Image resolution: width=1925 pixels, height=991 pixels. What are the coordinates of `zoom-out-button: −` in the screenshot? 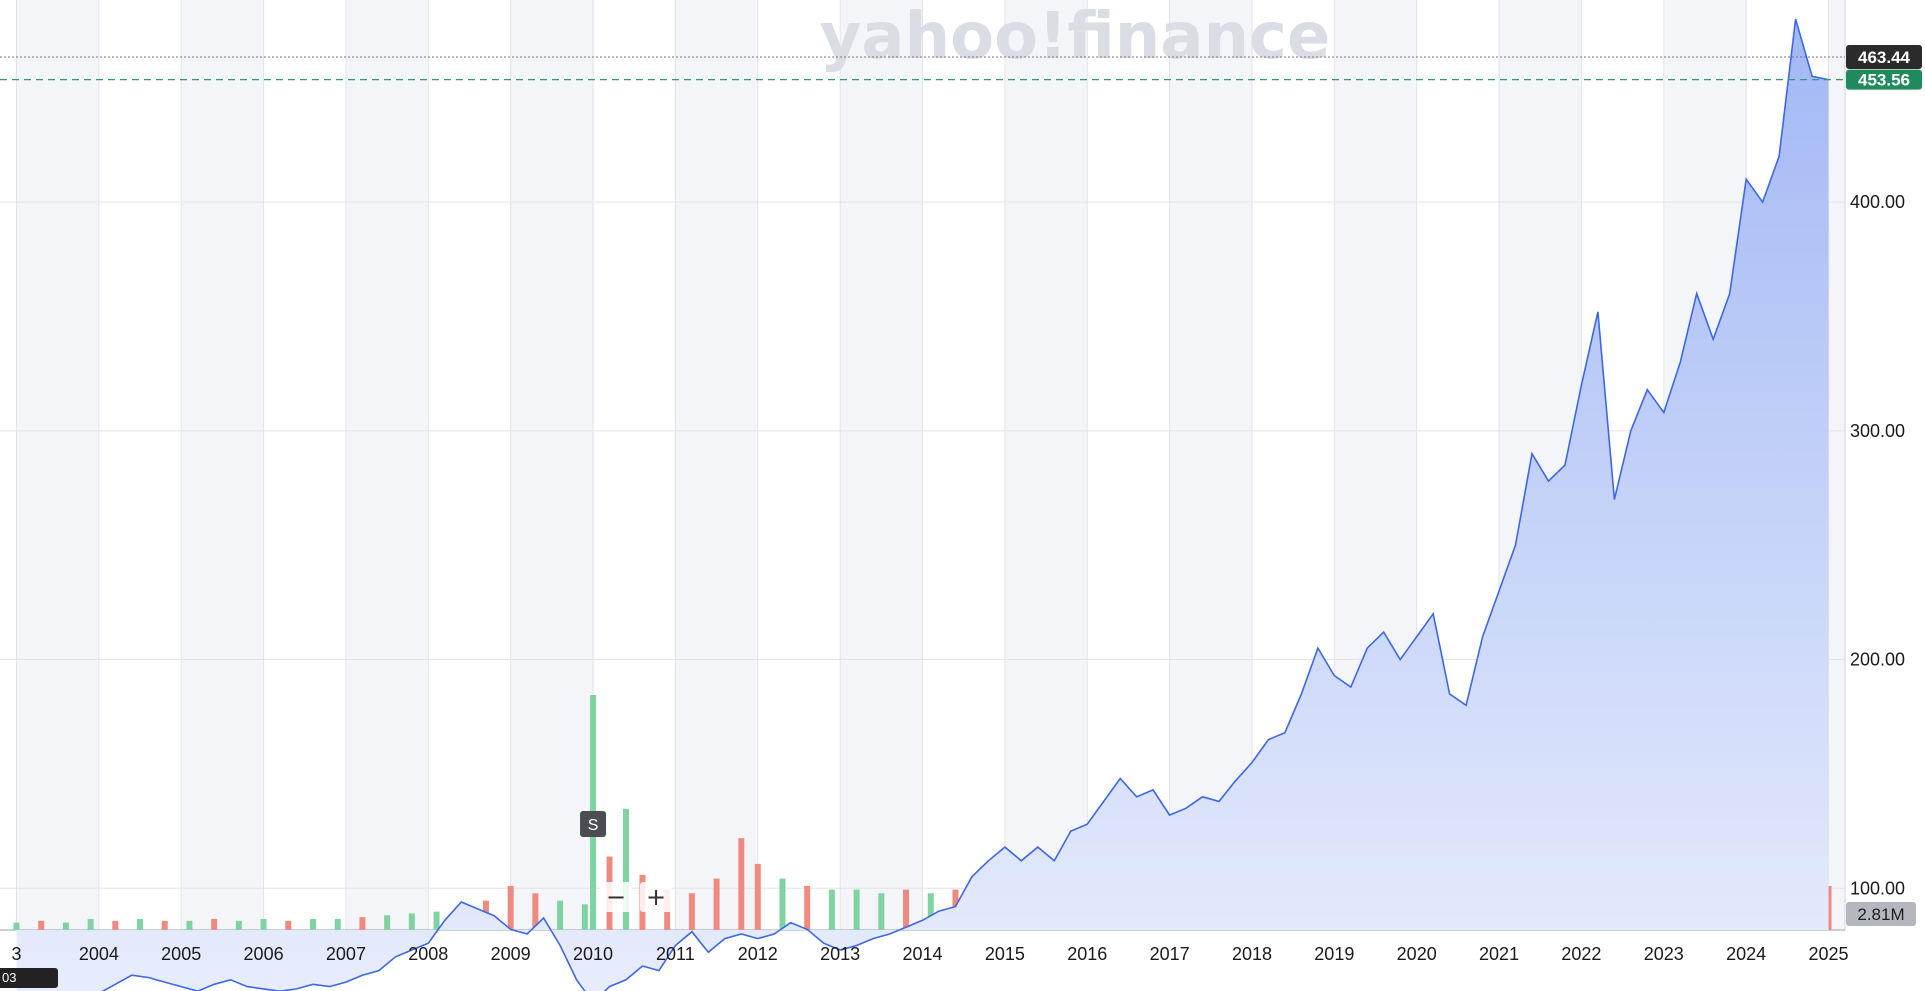 It's located at (616, 897).